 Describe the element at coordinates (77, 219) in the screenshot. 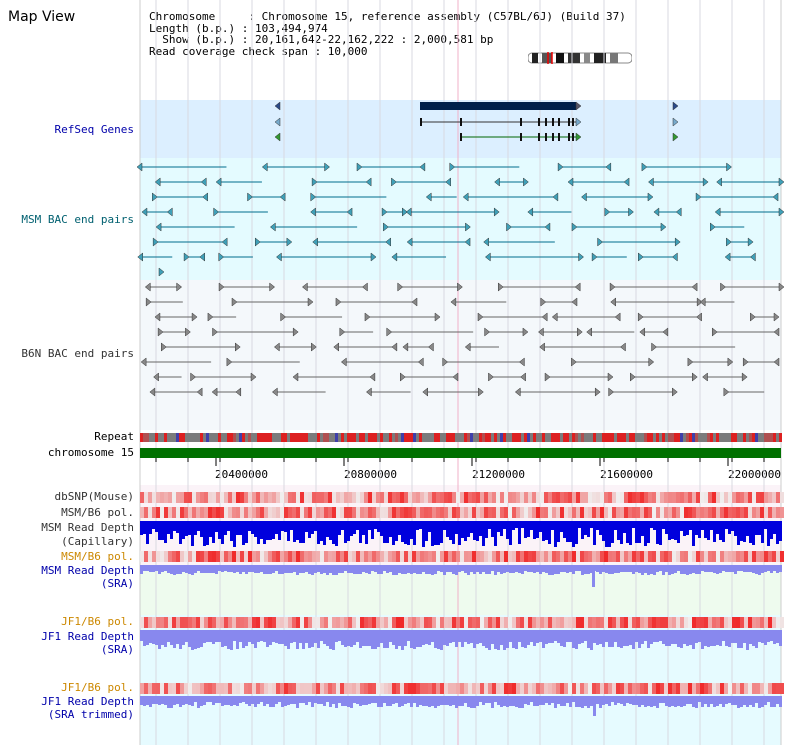

I see `msm-bac-label: MSM BAC end pairs` at that location.